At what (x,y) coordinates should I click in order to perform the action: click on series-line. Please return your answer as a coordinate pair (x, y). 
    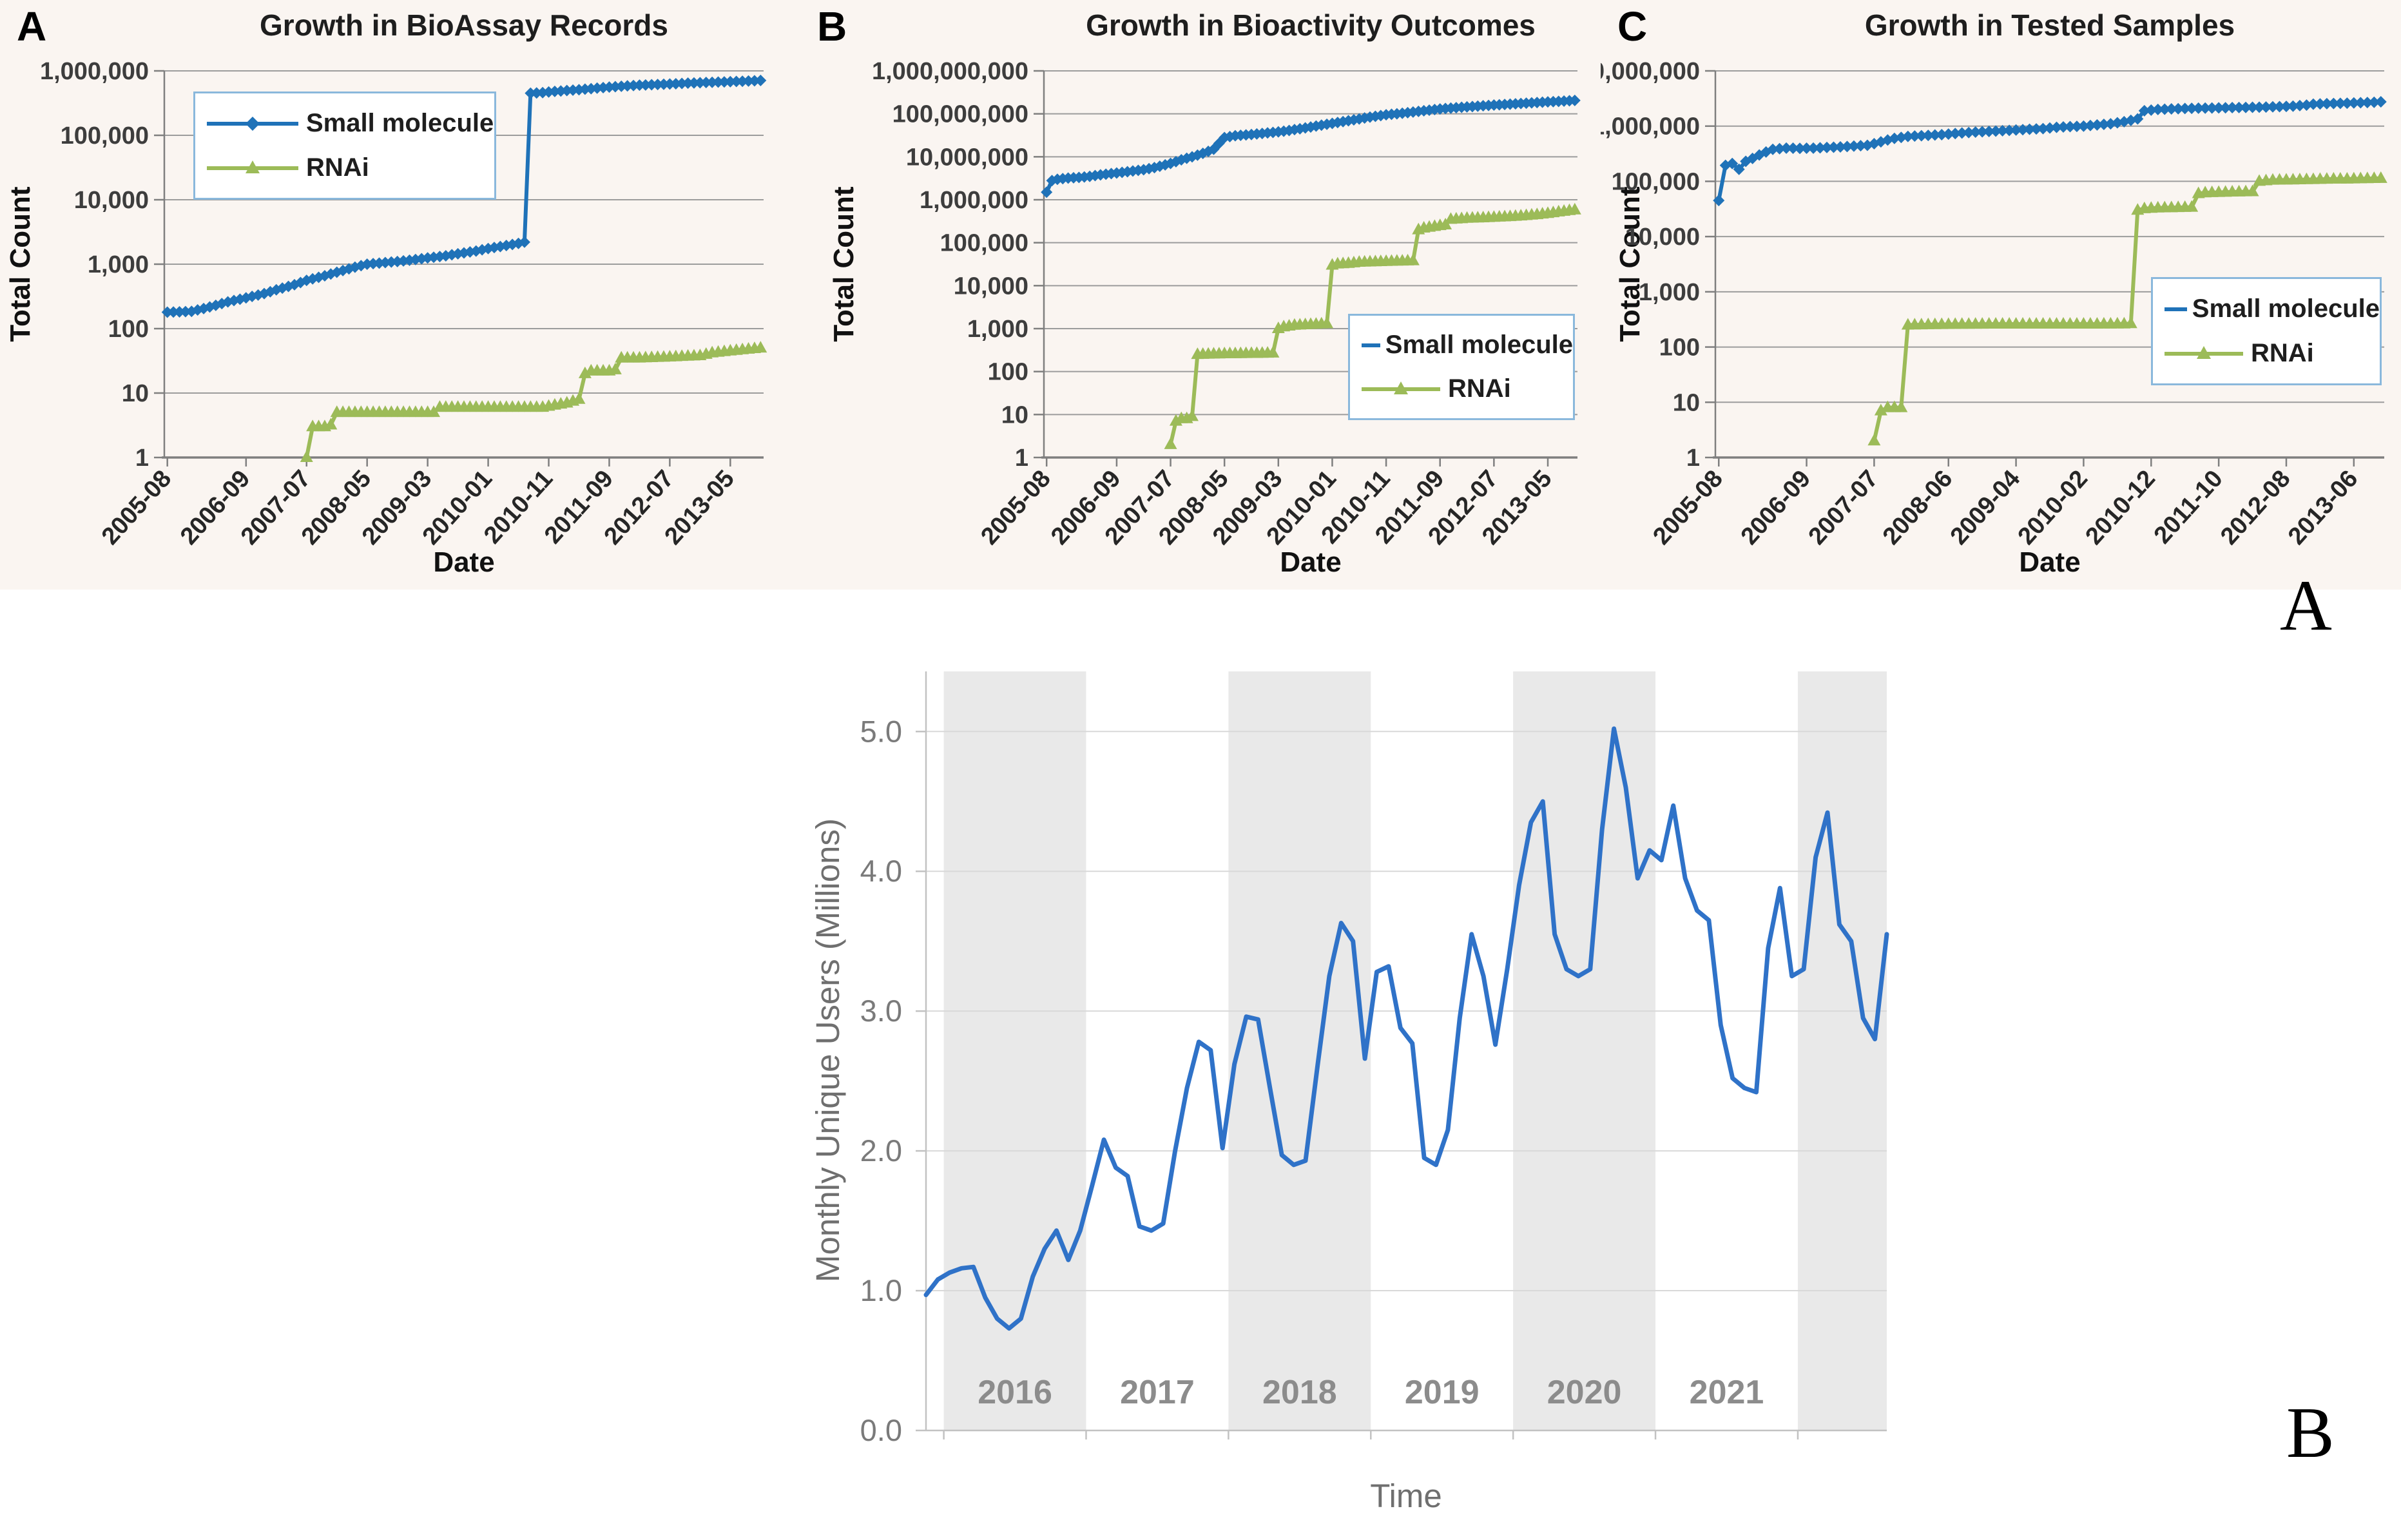
    Looking at the image, I should click on (532, 402).